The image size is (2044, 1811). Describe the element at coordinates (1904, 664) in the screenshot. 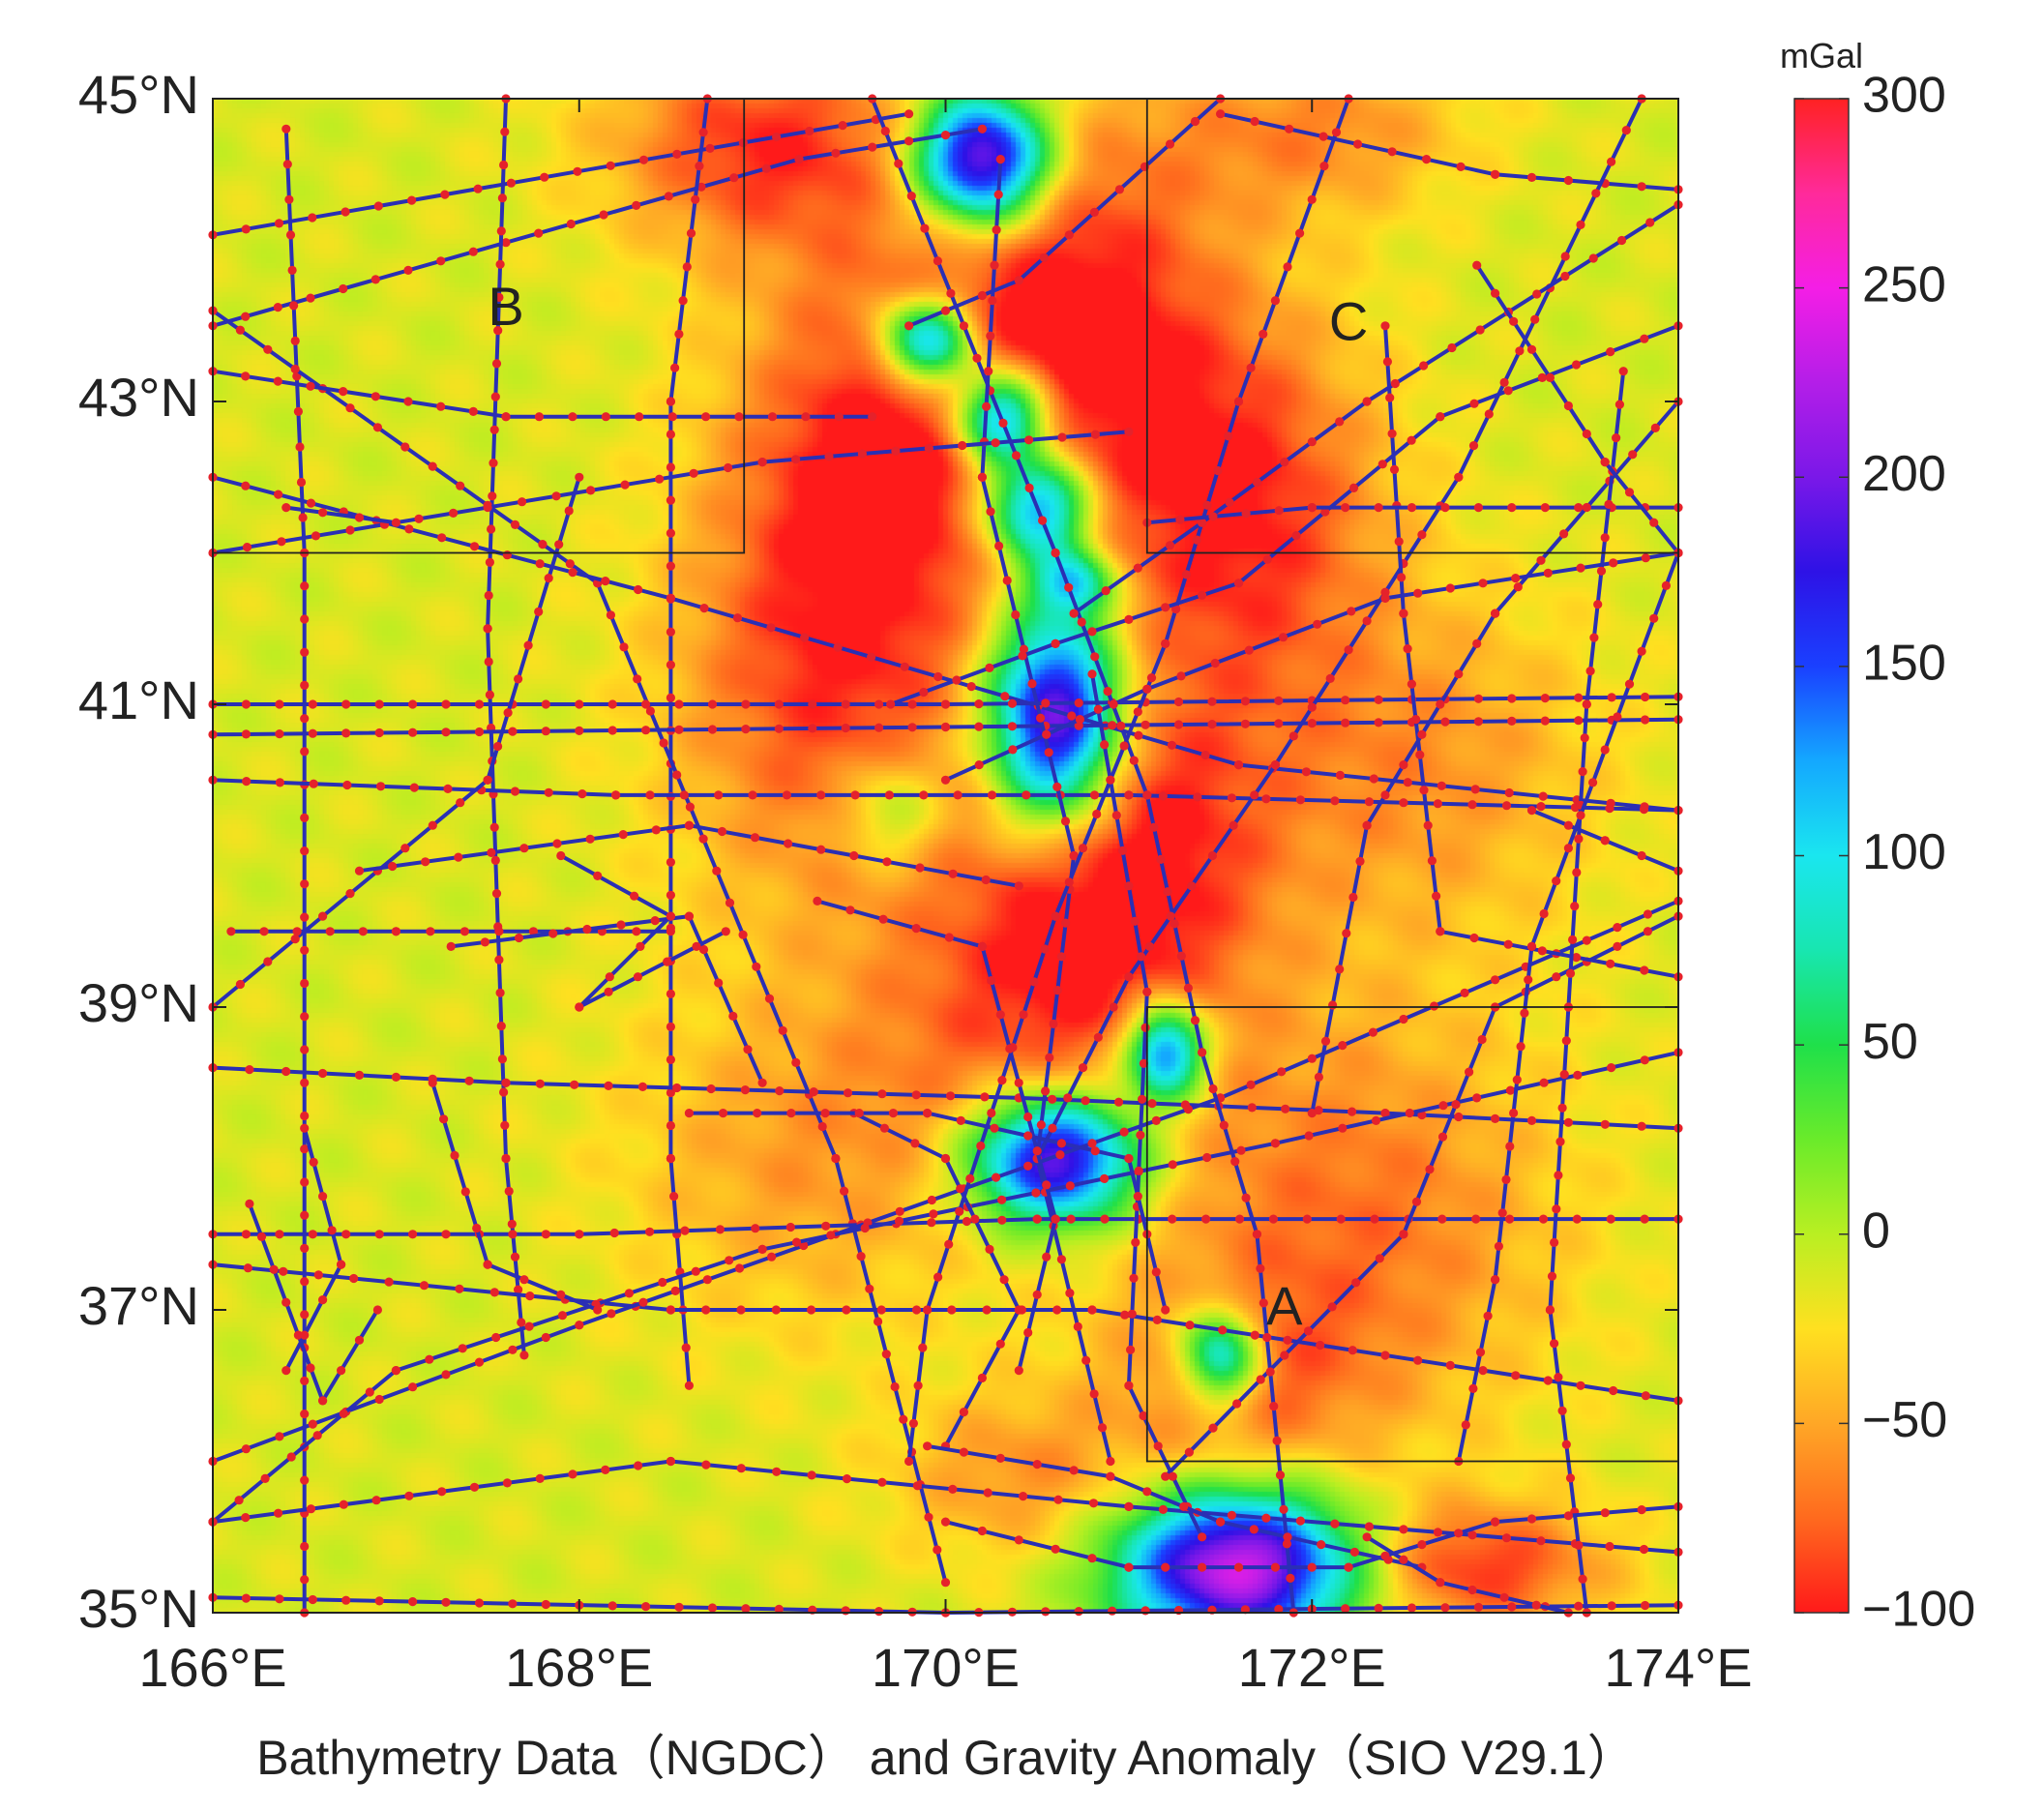

I see `colorbar-tick-label: 150` at that location.